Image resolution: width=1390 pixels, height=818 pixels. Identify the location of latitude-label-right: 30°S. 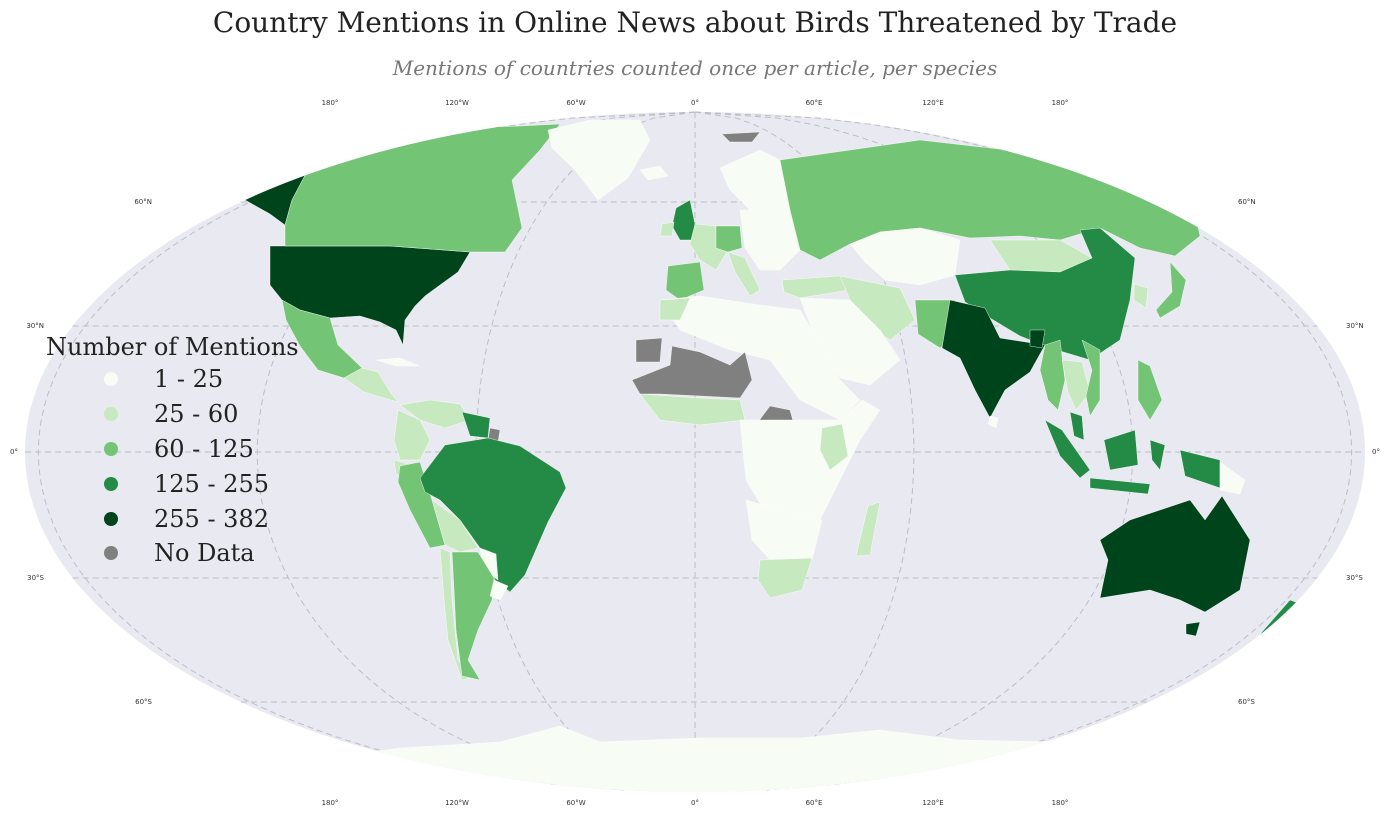
(1354, 578).